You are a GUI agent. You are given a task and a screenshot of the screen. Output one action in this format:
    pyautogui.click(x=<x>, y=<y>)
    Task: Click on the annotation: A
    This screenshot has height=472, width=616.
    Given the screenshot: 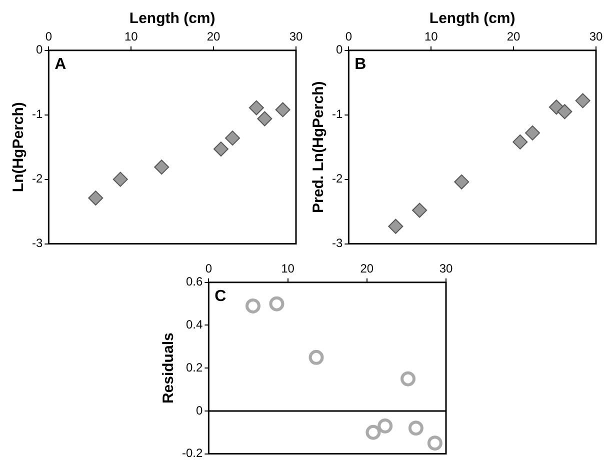 What is the action you would take?
    pyautogui.click(x=60, y=64)
    